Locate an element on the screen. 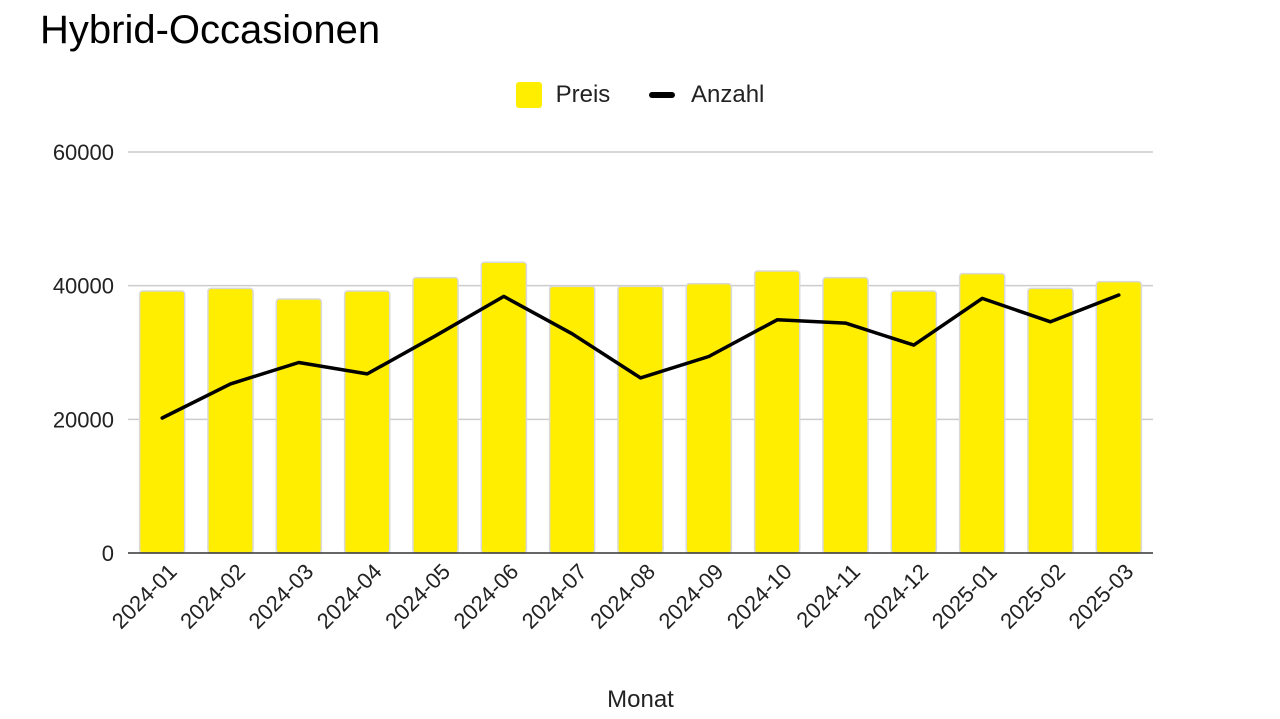  legend-label-anzahl: Anzahl is located at coordinates (727, 94).